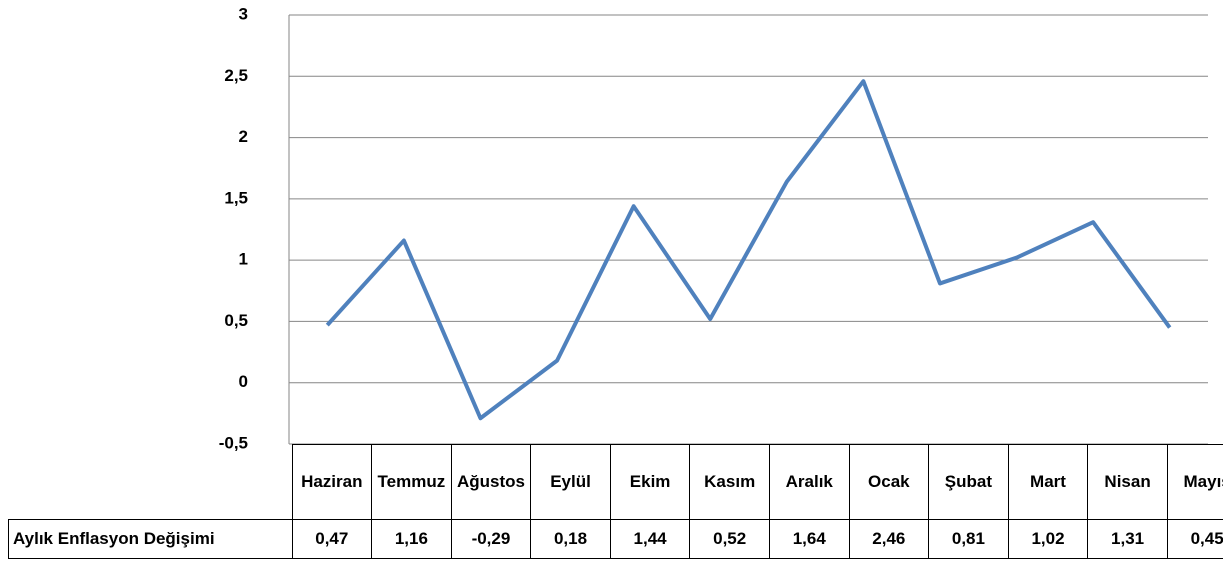 This screenshot has height=561, width=1223. Describe the element at coordinates (236, 75) in the screenshot. I see `y-tick-label: 2,5` at that location.